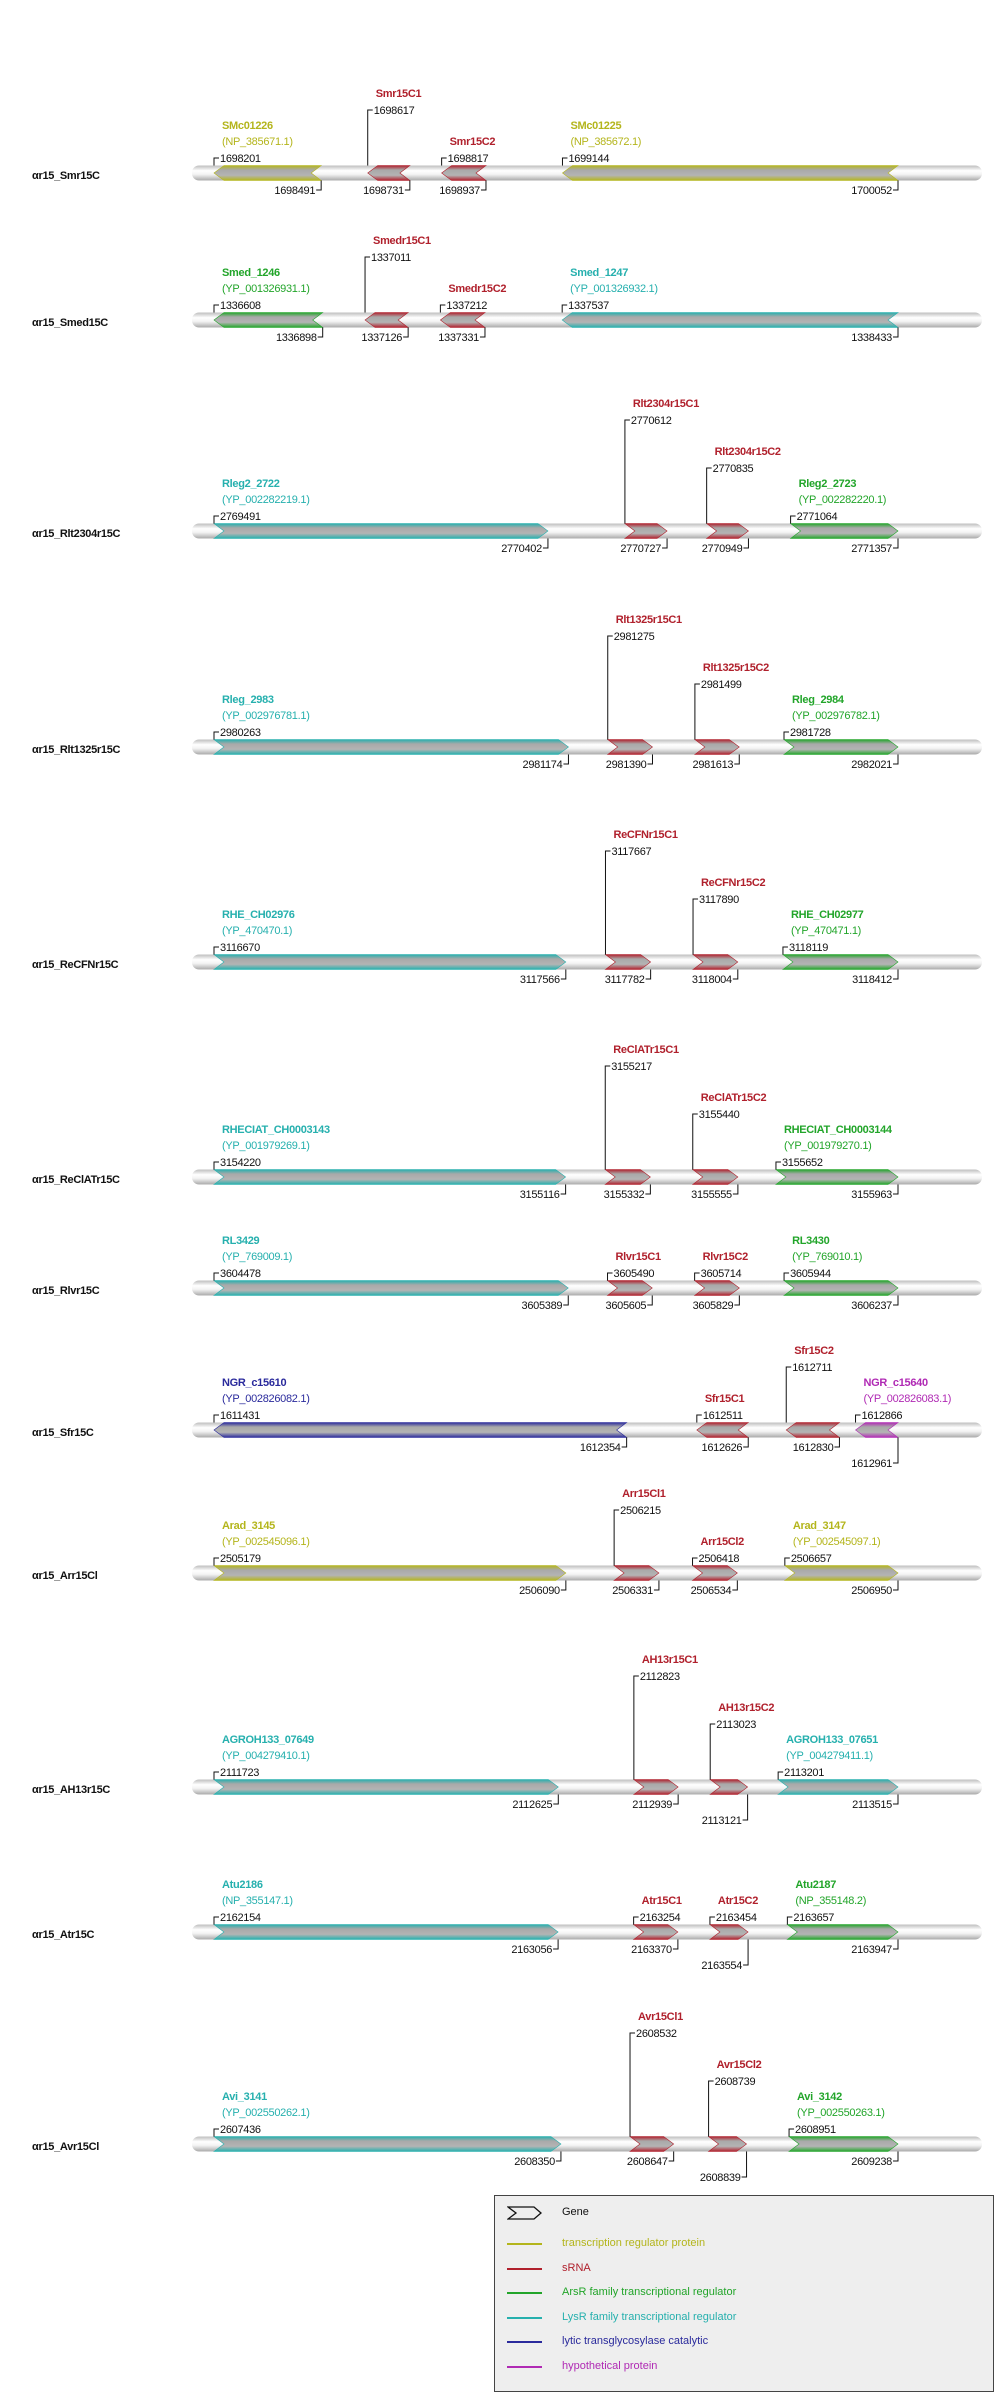 This screenshot has height=2402, width=1001. I want to click on feature-name: Avi_3142, so click(819, 2097).